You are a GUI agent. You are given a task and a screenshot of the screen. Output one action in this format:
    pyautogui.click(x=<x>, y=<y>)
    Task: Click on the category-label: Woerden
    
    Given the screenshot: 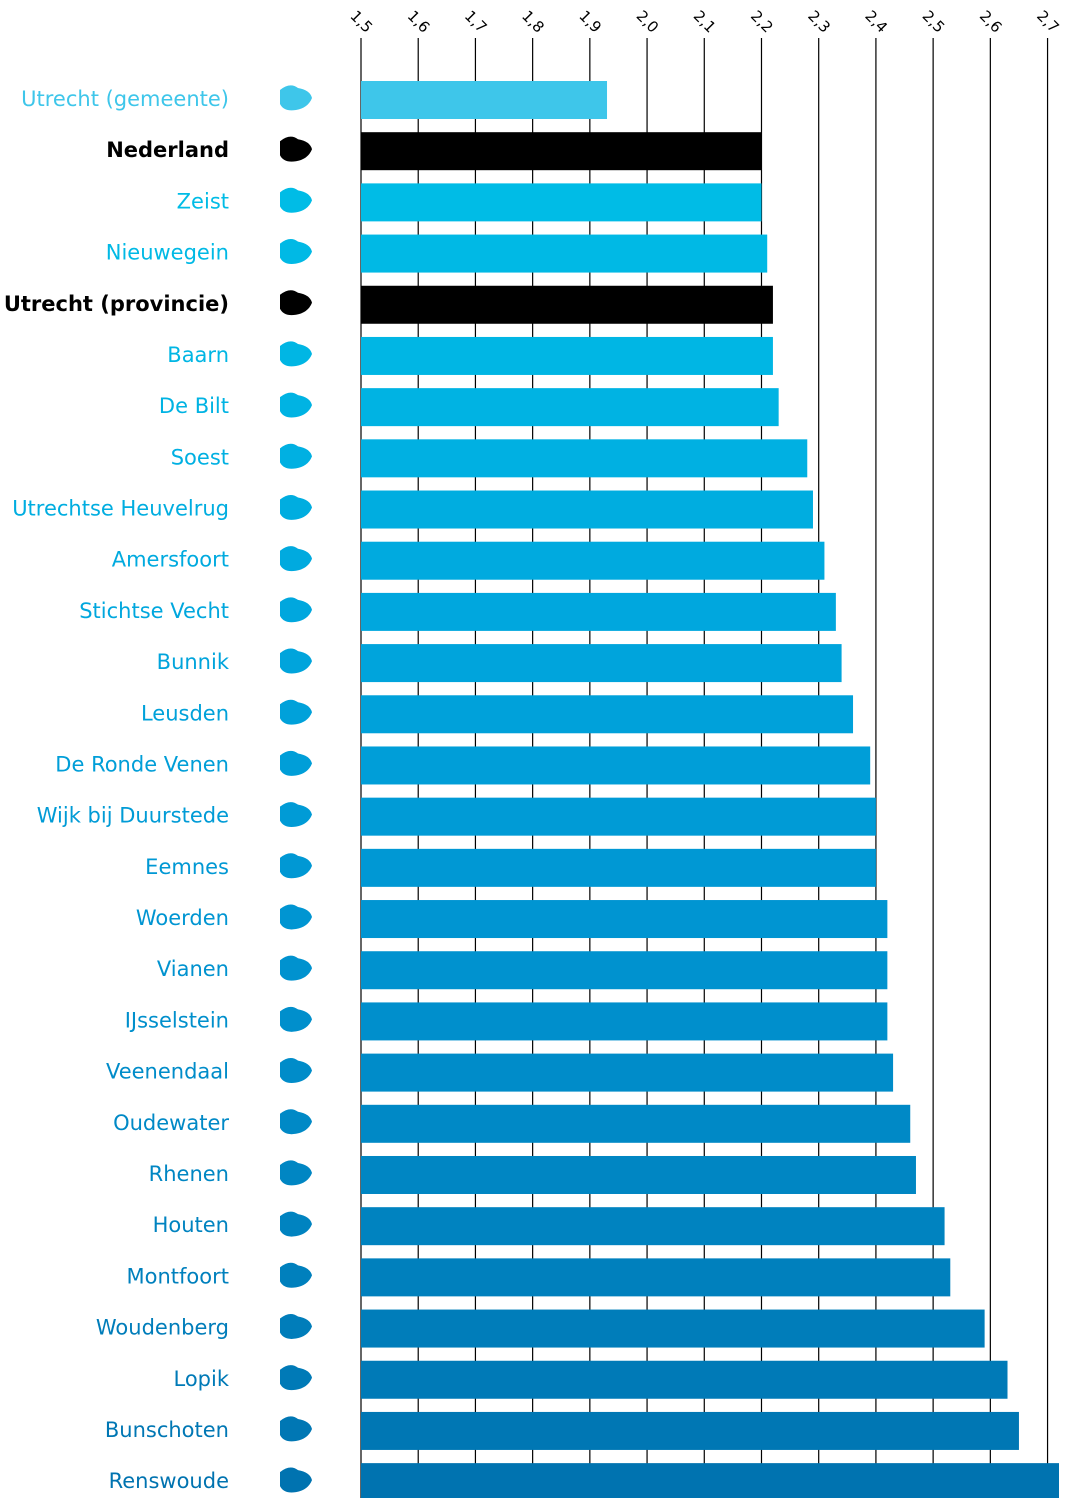 What is the action you would take?
    pyautogui.click(x=182, y=918)
    